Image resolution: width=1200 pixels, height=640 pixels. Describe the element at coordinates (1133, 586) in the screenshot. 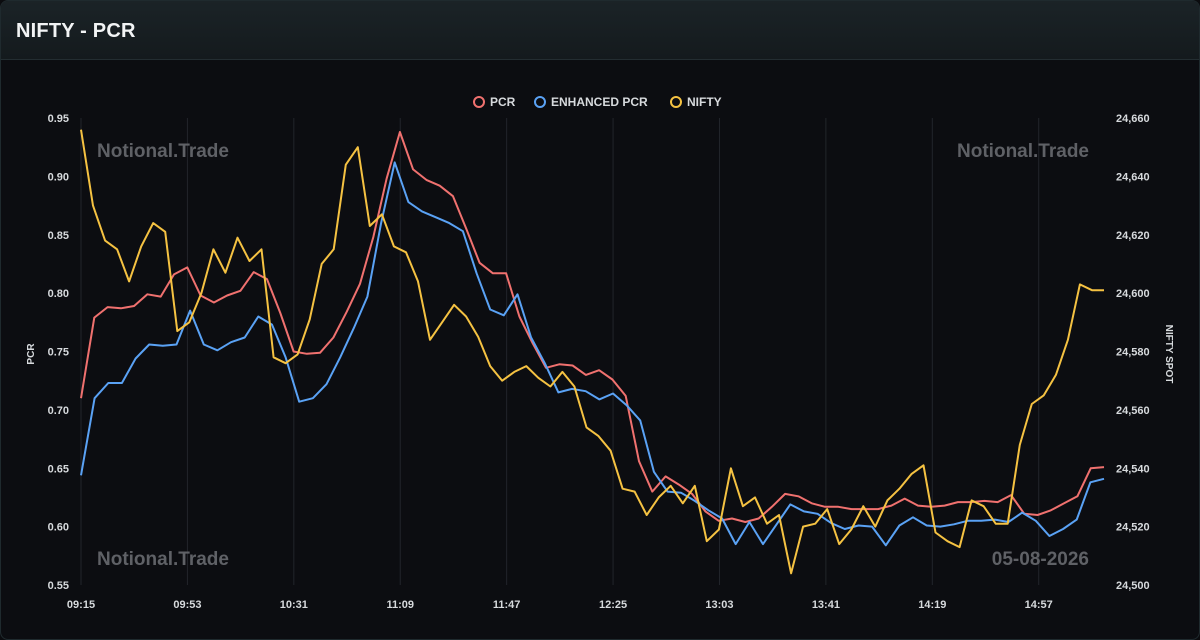

I see `right-tick-label: 24,500` at that location.